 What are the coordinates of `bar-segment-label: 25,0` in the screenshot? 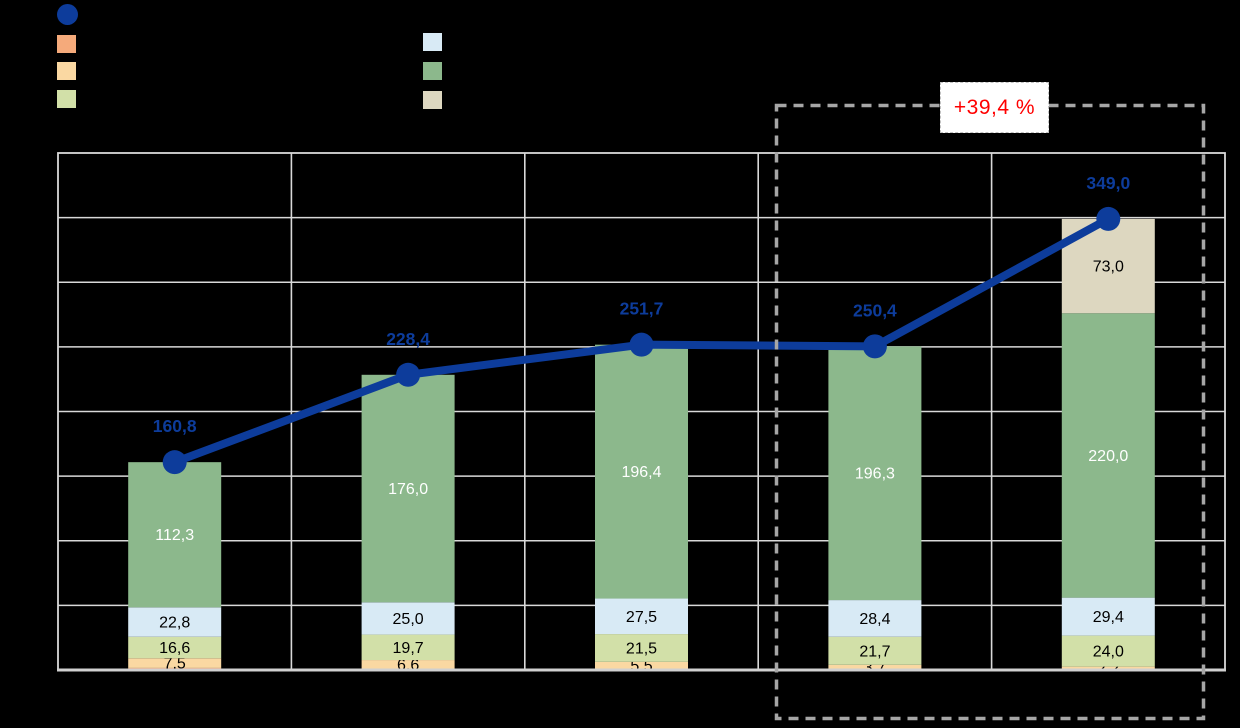 It's located at (408, 619).